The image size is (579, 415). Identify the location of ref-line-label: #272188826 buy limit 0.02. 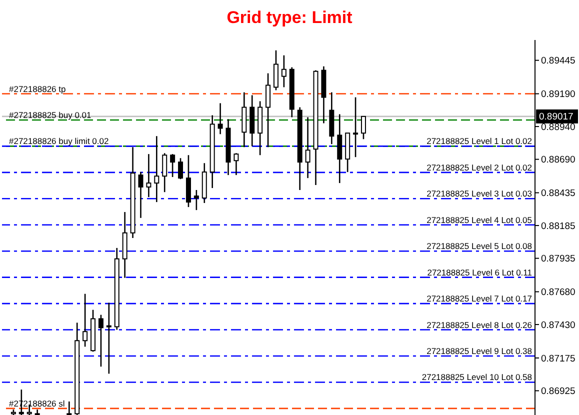
(59, 141).